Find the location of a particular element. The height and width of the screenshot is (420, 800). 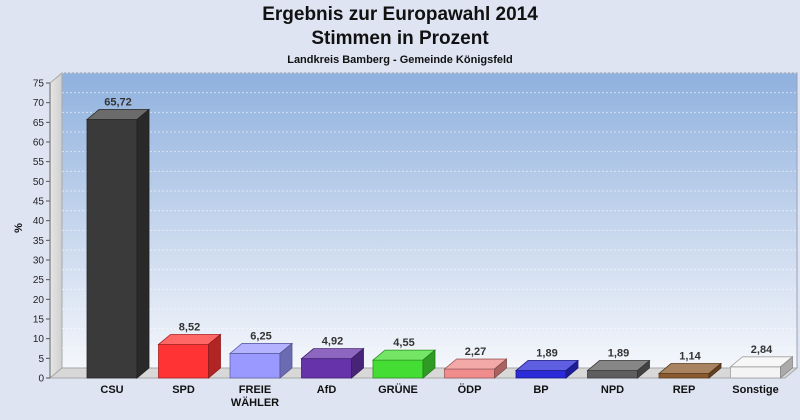

x-tick-label: BP is located at coordinates (540, 390).